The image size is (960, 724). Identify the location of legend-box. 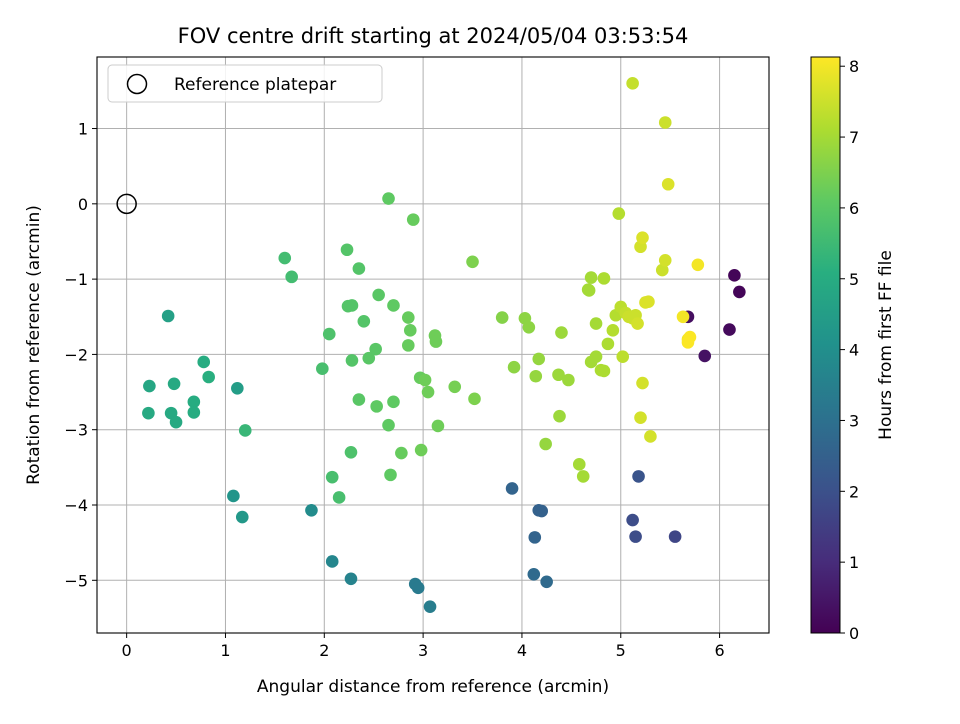
(245, 83).